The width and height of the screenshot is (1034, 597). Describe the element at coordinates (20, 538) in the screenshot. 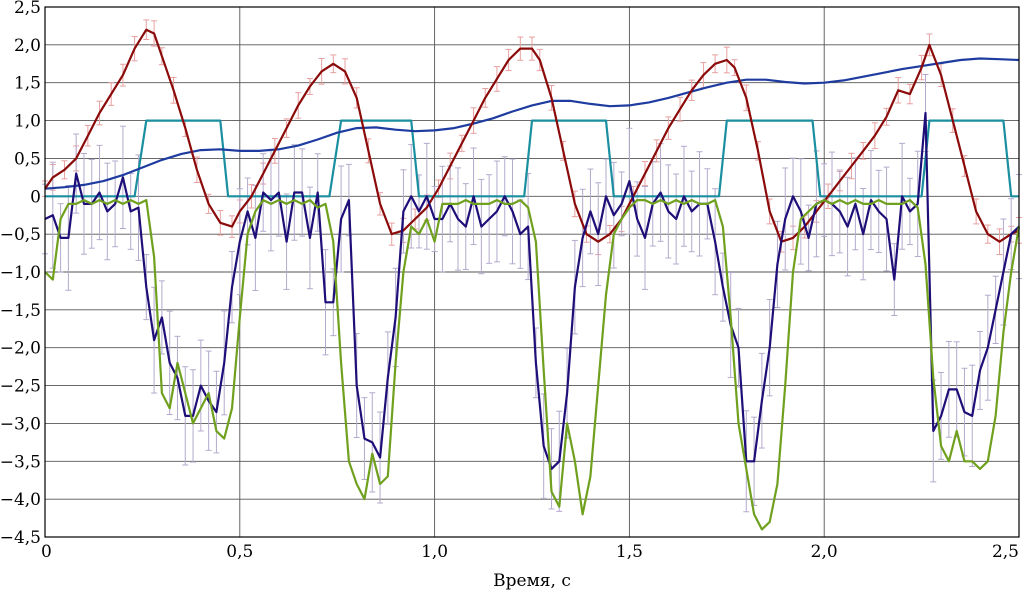

I see `y-tick-label: −4,5` at that location.